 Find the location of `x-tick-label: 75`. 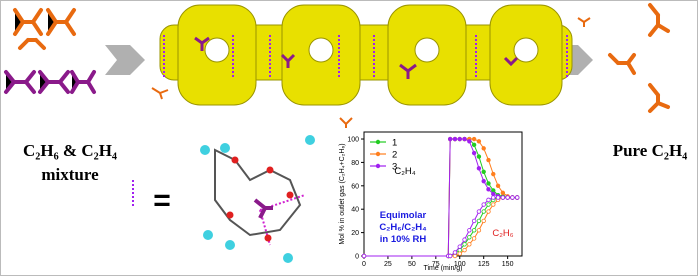

x-tick-label: 75 is located at coordinates (436, 264).